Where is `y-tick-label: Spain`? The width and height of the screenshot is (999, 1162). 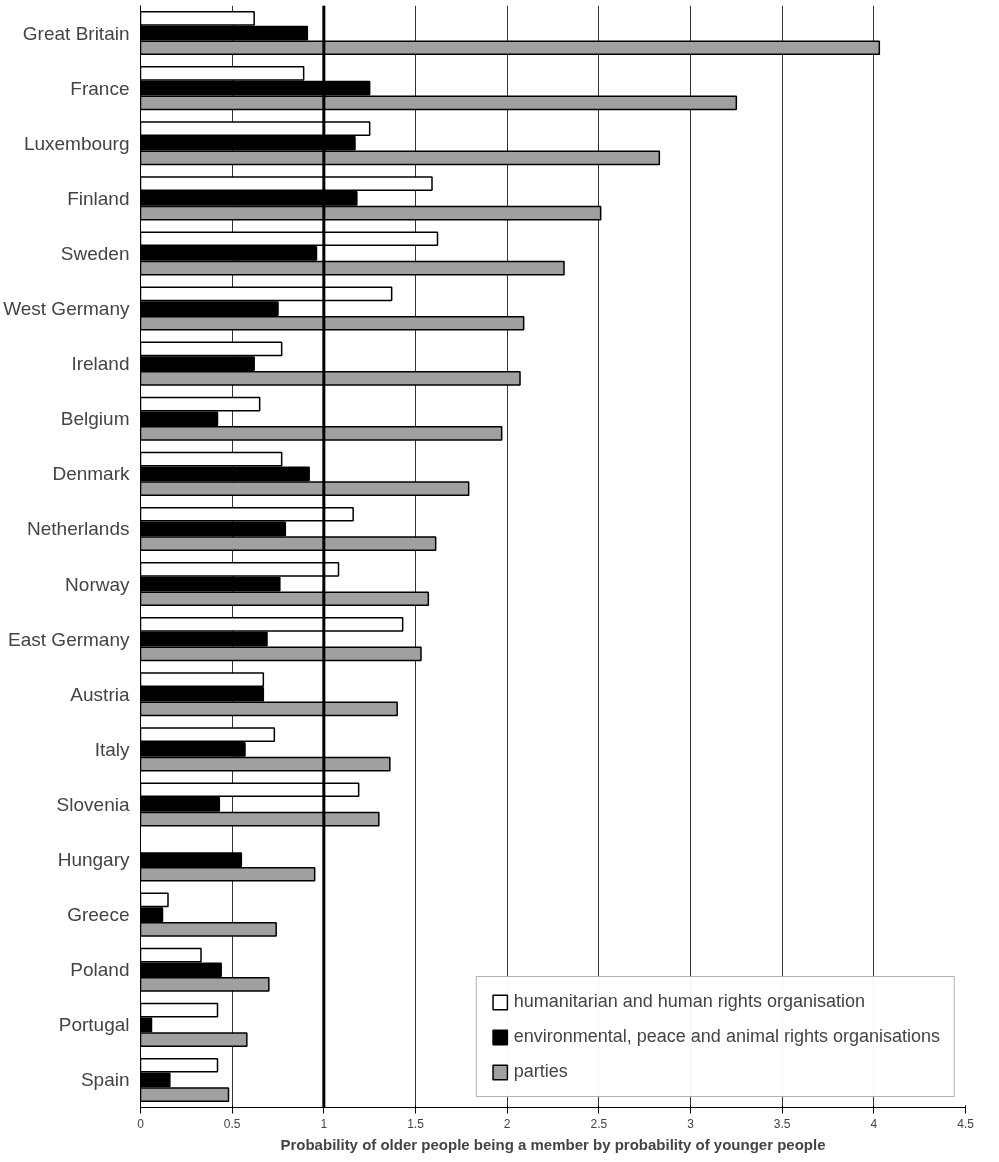 y-tick-label: Spain is located at coordinates (105, 1080).